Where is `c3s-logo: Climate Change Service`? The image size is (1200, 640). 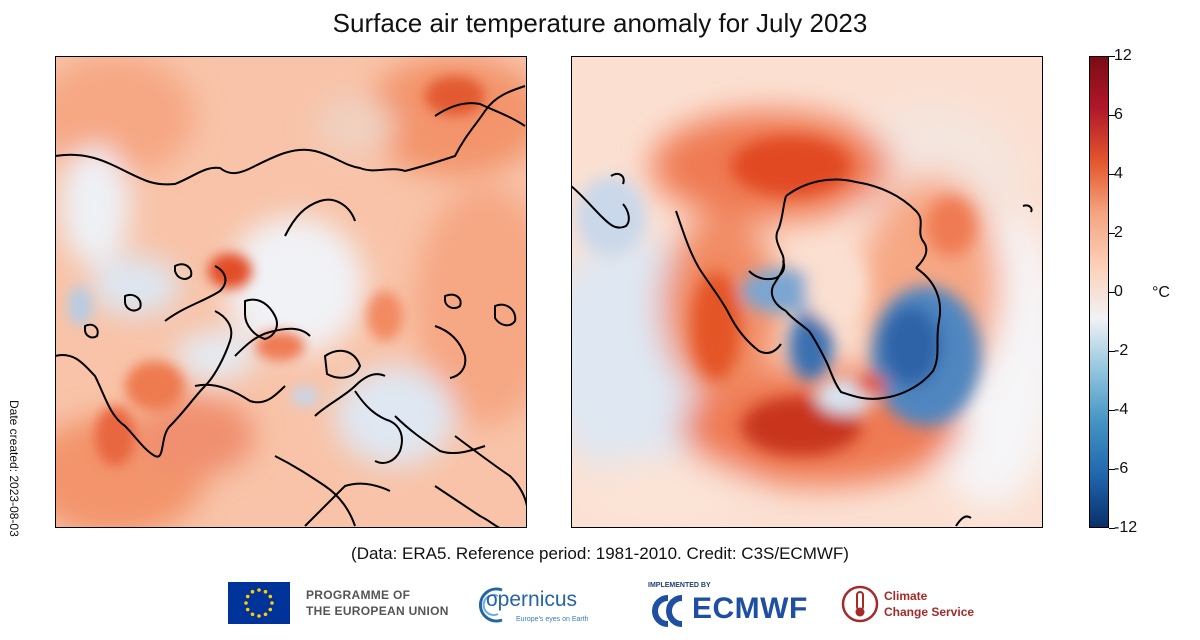 c3s-logo: Climate Change Service is located at coordinates (910, 605).